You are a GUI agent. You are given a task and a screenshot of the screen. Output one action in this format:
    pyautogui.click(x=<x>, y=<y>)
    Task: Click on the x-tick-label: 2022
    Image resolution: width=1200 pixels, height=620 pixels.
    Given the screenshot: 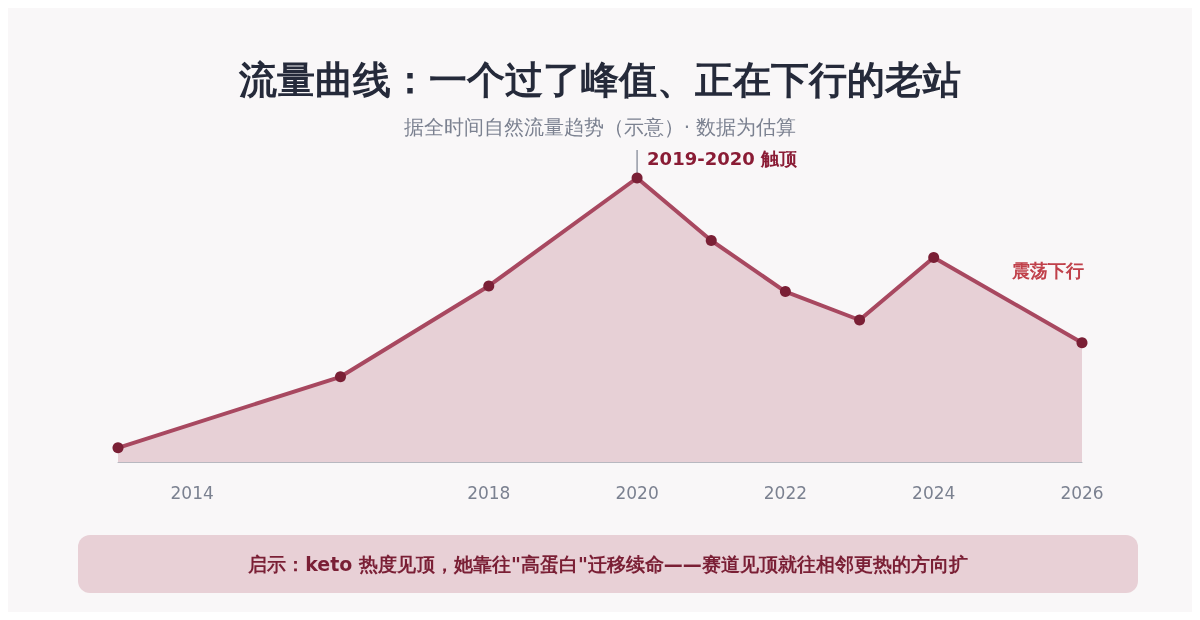 What is the action you would take?
    pyautogui.click(x=785, y=492)
    